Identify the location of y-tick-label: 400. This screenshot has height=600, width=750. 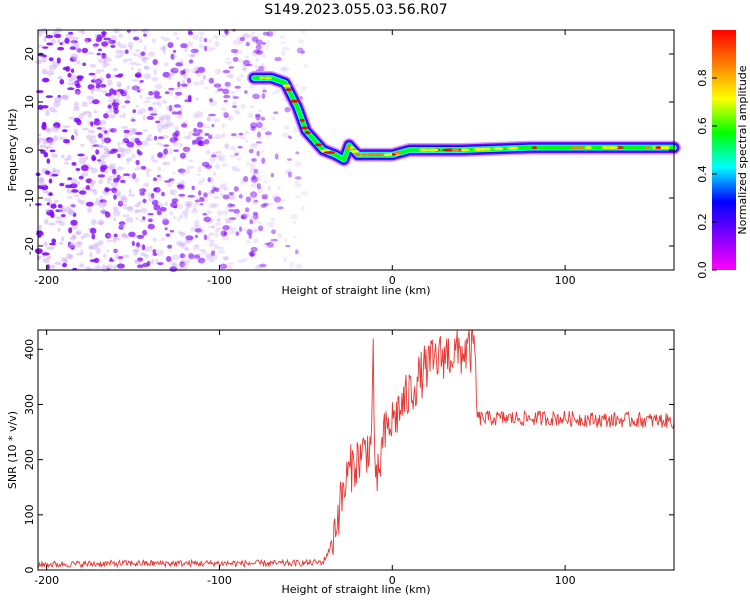
(29, 349).